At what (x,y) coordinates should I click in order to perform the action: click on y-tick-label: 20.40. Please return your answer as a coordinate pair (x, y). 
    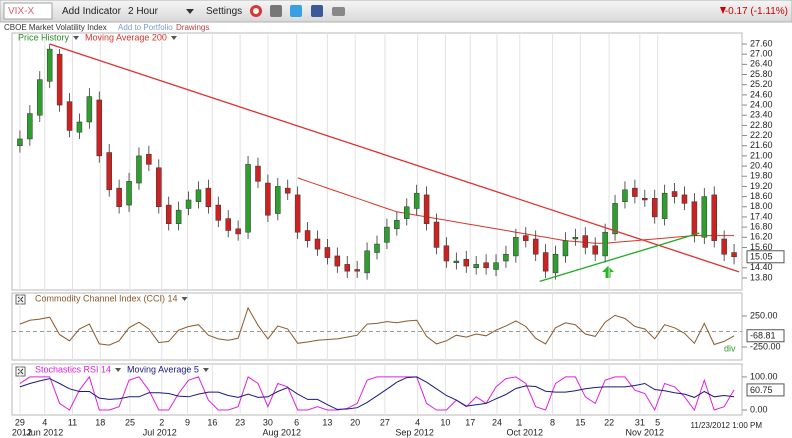
    Looking at the image, I should click on (761, 165).